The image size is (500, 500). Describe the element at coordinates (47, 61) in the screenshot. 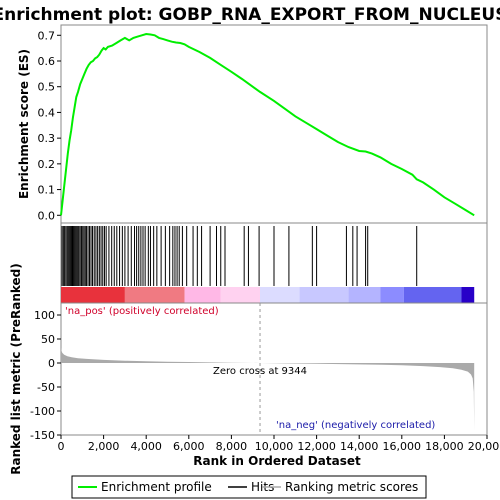

I see `es-y-tick-label: 0.6` at that location.